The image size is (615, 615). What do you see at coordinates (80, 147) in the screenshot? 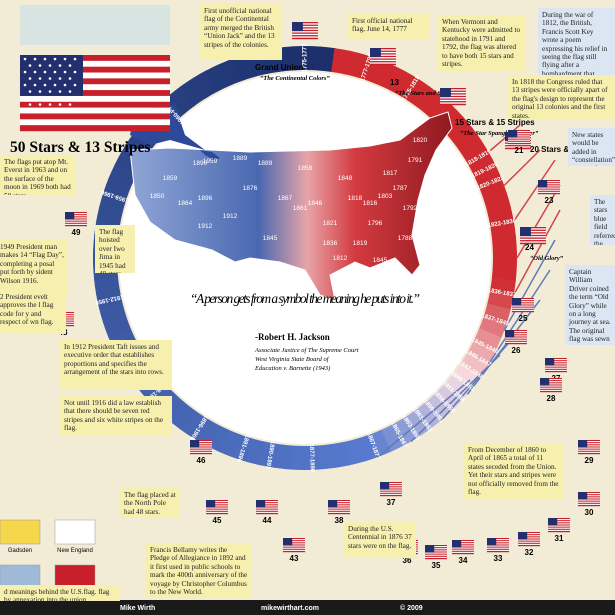
I see `title: 50 Stars & 13 Stripes` at bounding box center [80, 147].